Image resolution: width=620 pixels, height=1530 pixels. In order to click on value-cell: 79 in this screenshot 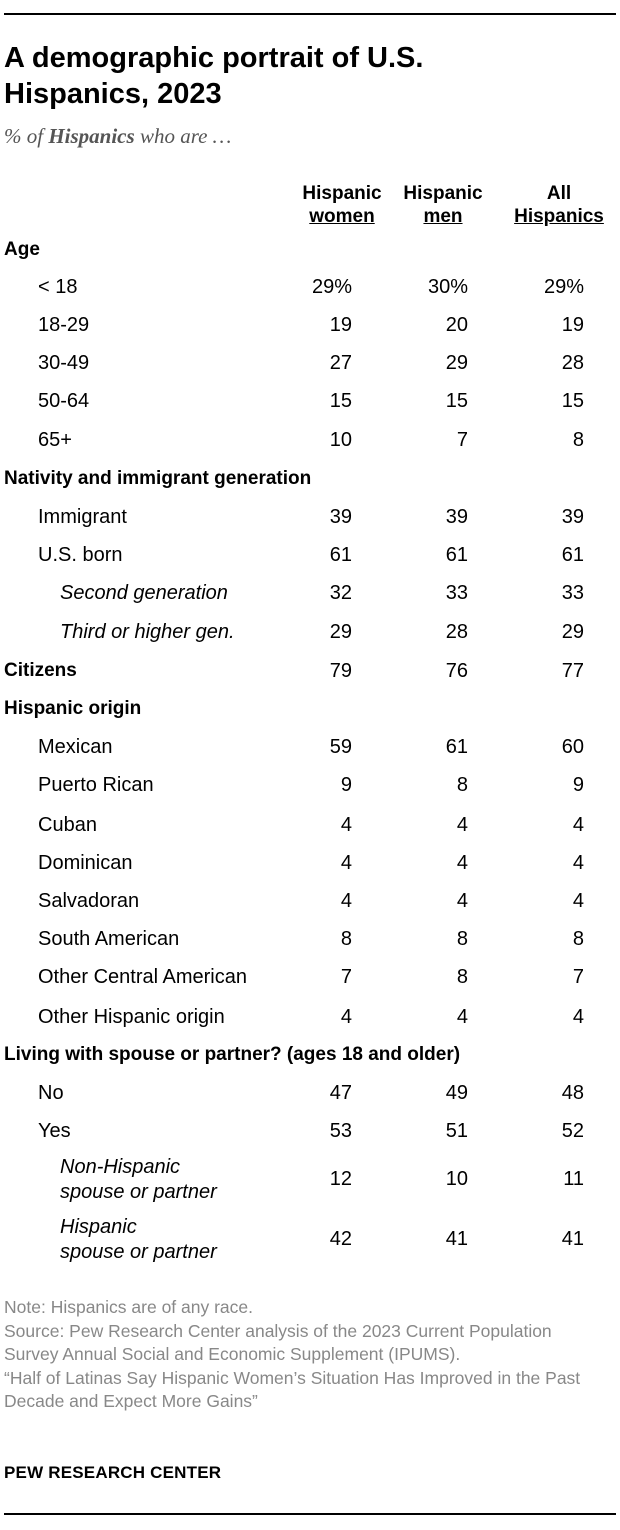, I will do `click(340, 671)`.